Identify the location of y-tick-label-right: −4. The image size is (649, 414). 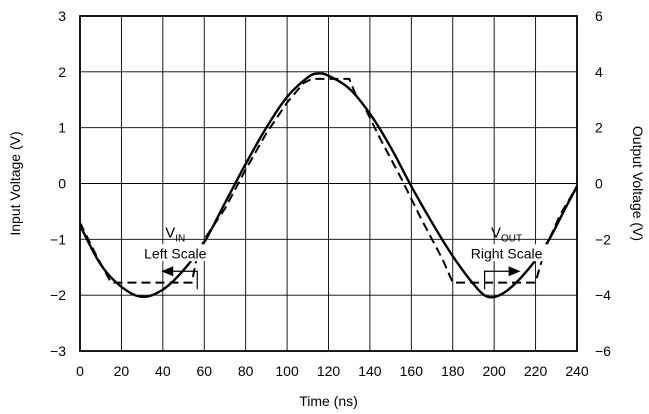
(603, 295).